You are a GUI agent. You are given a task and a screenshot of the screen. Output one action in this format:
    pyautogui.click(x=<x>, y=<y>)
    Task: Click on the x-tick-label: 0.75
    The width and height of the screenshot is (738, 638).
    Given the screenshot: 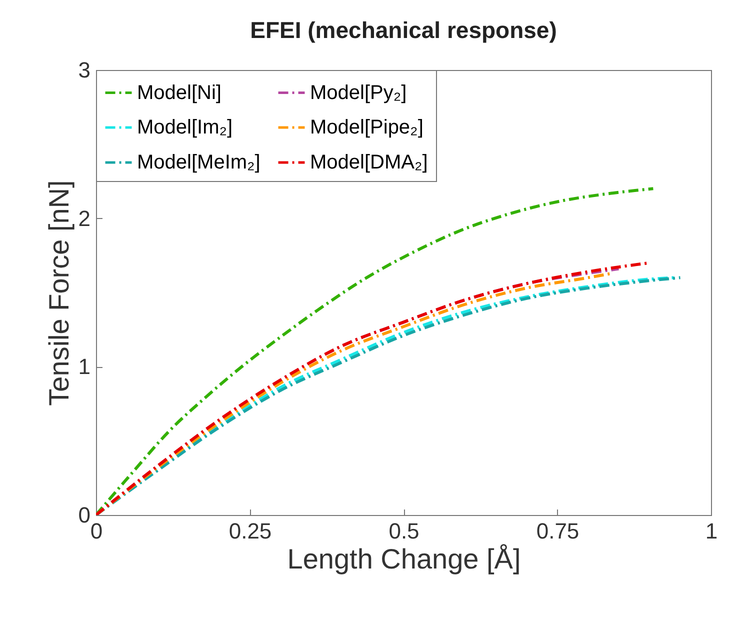 What is the action you would take?
    pyautogui.click(x=558, y=531)
    